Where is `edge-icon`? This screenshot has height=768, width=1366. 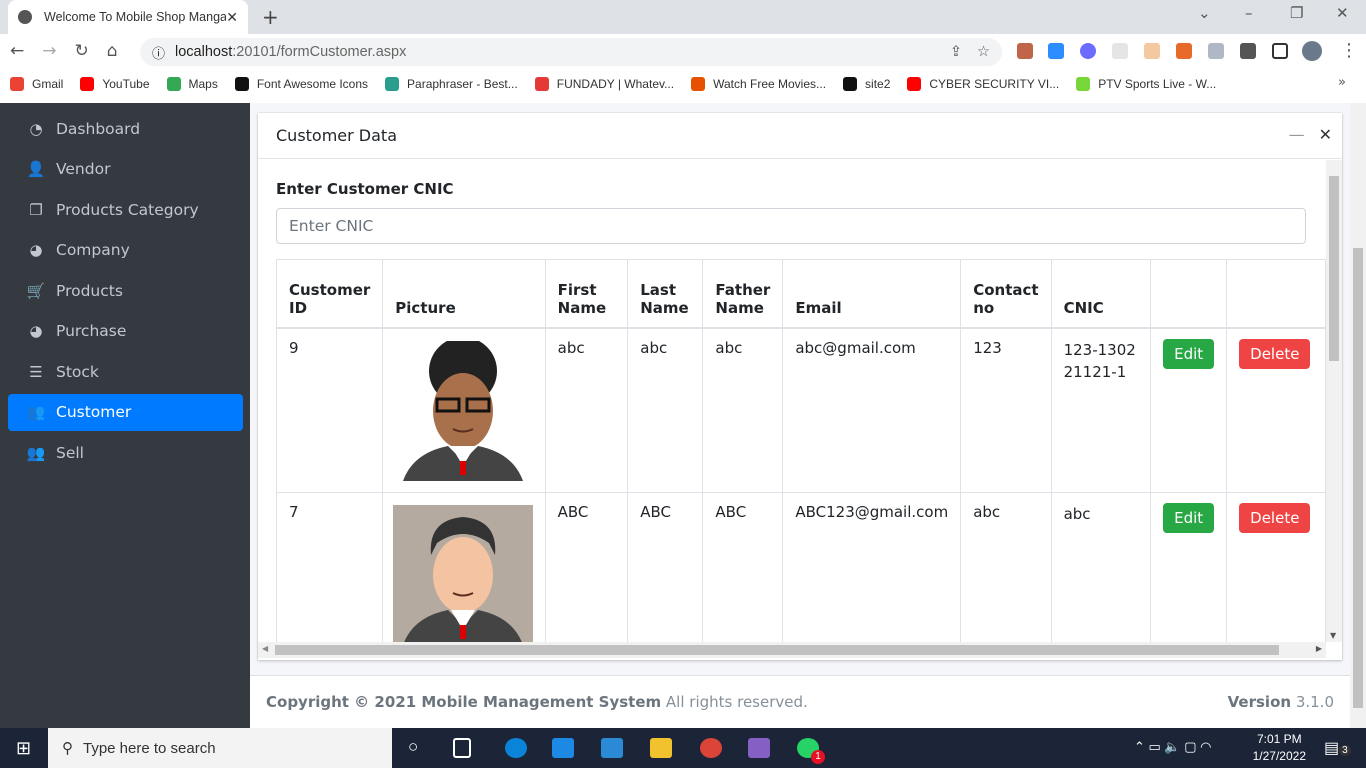
edge-icon is located at coordinates (516, 748).